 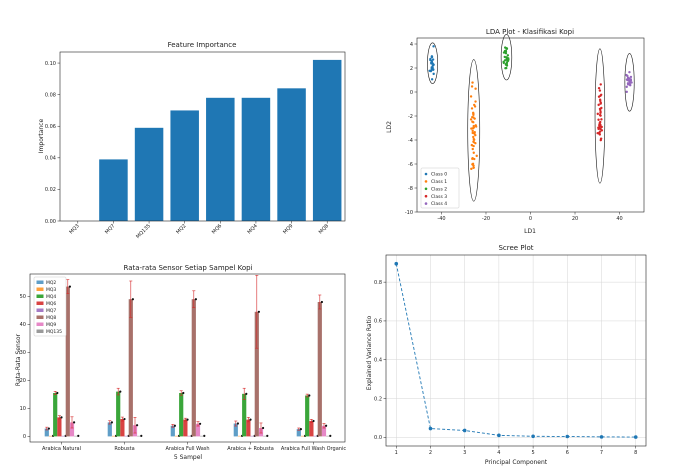 I want to click on x-tick-label: MQ4, so click(x=253, y=229).